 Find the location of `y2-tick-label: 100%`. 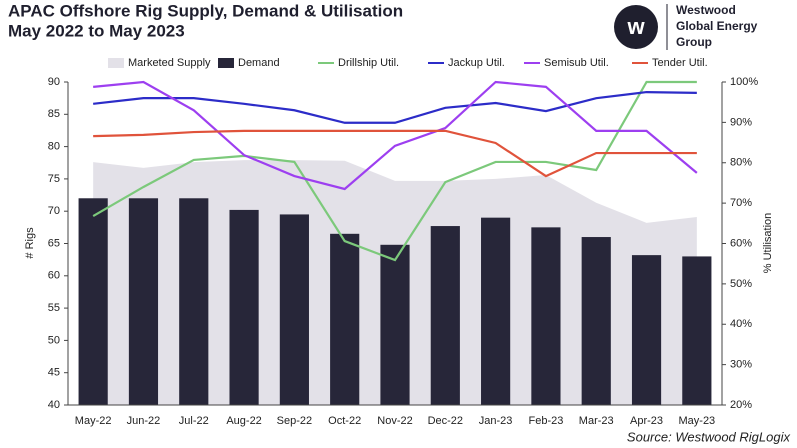

y2-tick-label: 100% is located at coordinates (744, 82).